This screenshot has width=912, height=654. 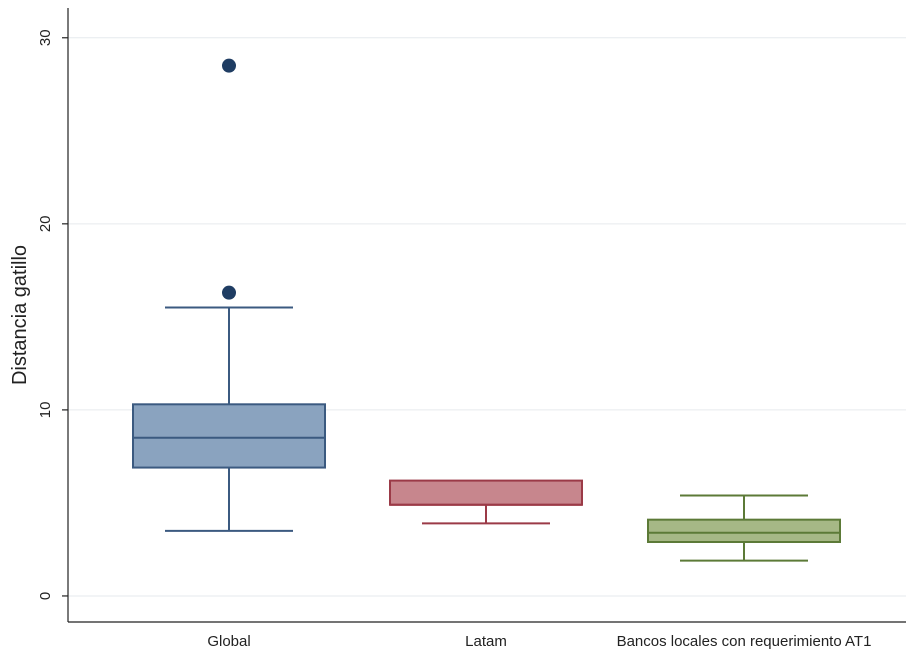 What do you see at coordinates (45, 596) in the screenshot?
I see `y-tick-label: 0` at bounding box center [45, 596].